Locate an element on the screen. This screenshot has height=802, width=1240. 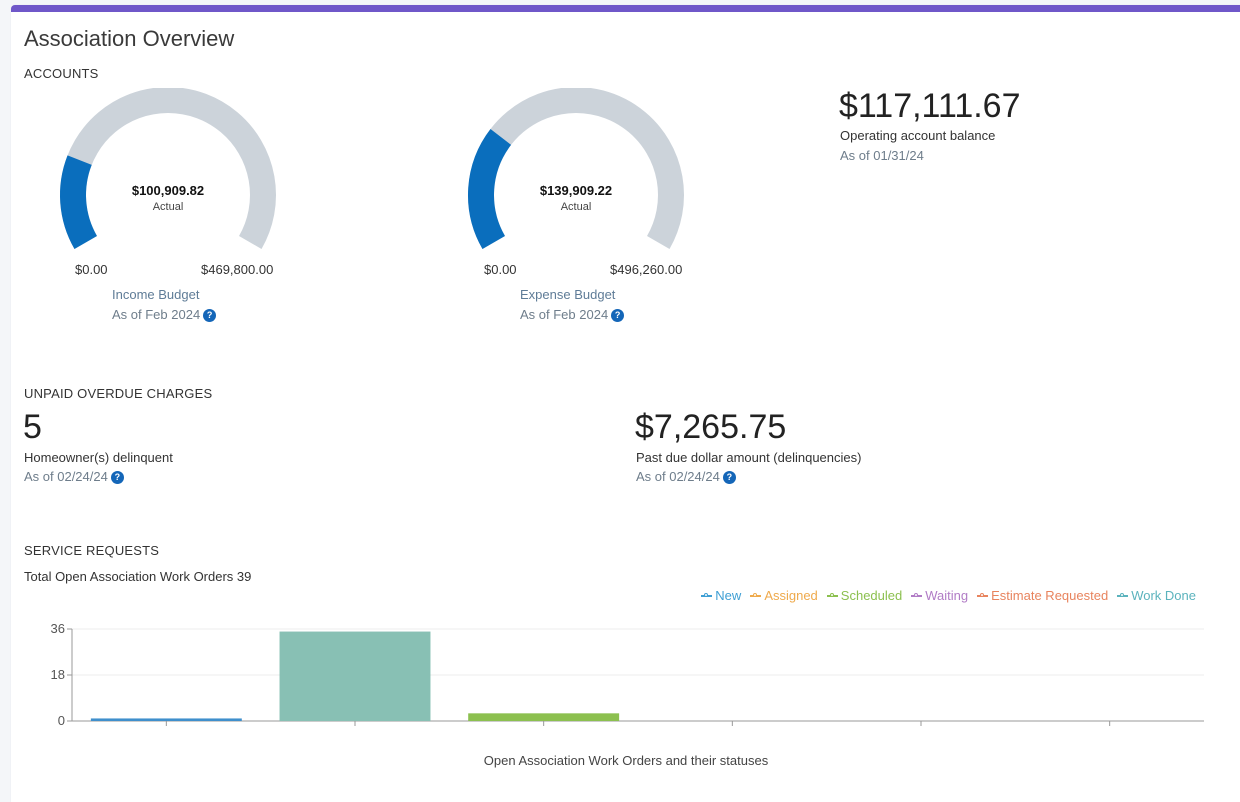
legend-label: Estimate Requested is located at coordinates (1050, 595).